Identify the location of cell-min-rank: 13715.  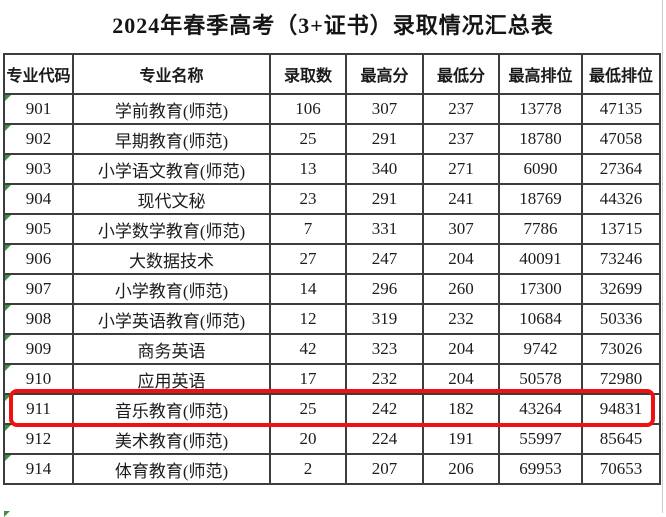
(621, 229).